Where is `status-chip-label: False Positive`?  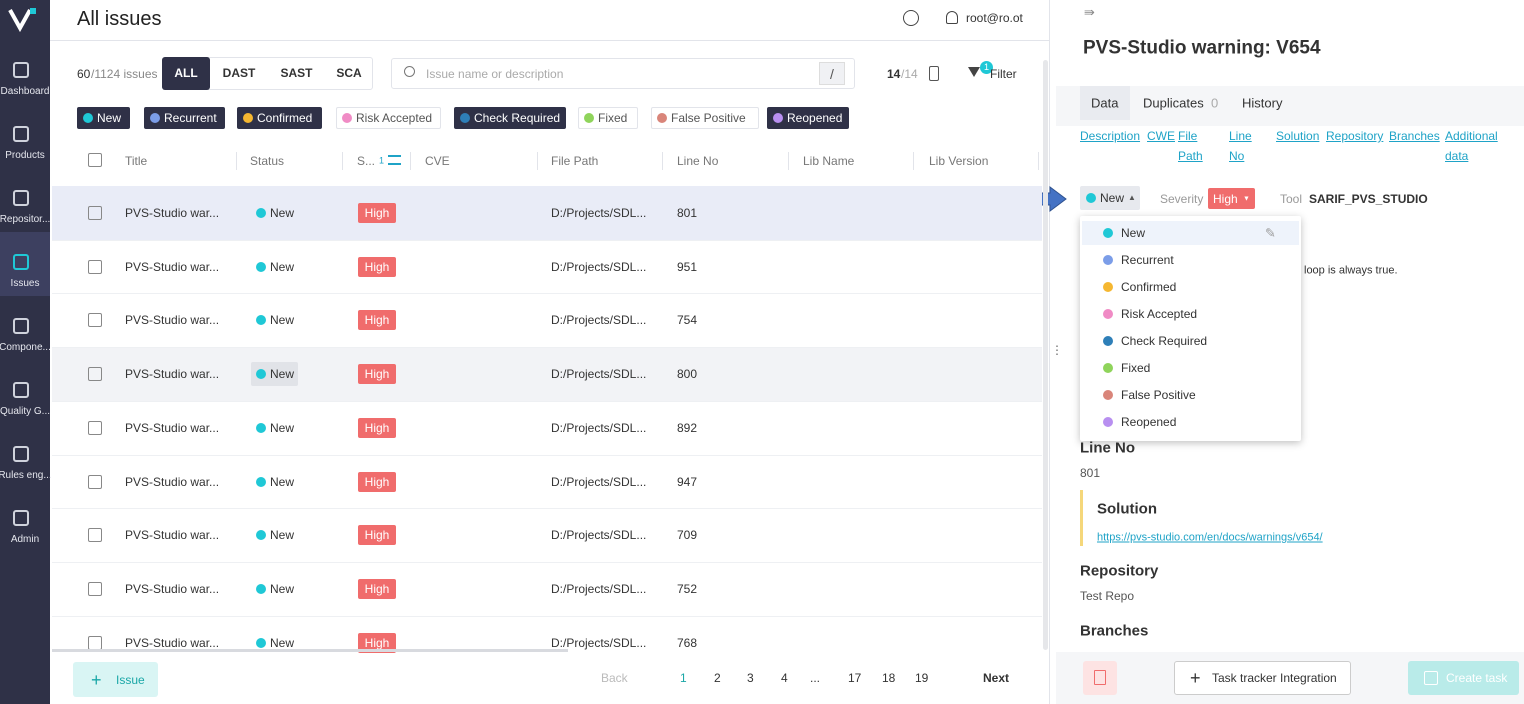 status-chip-label: False Positive is located at coordinates (708, 118).